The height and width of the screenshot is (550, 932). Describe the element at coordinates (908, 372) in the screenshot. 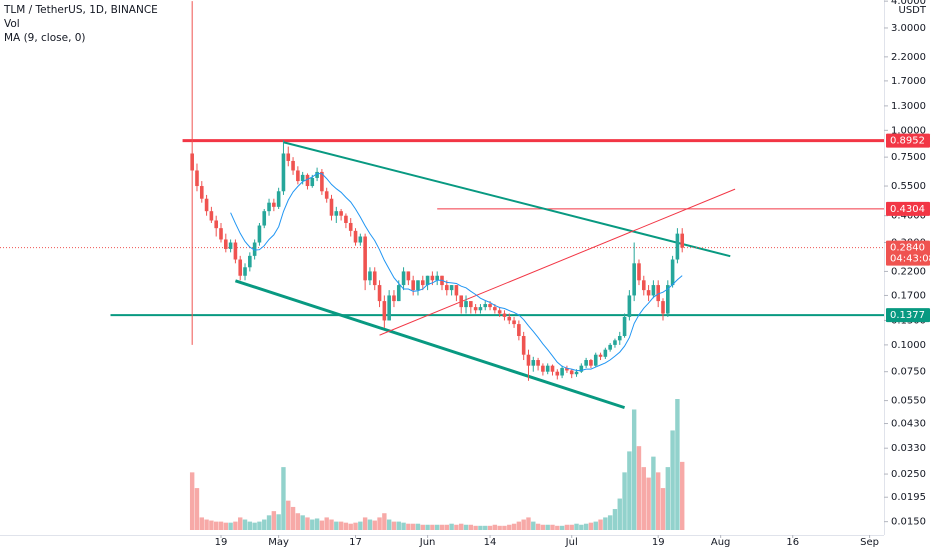

I see `y-tick-label: 0.0750` at that location.